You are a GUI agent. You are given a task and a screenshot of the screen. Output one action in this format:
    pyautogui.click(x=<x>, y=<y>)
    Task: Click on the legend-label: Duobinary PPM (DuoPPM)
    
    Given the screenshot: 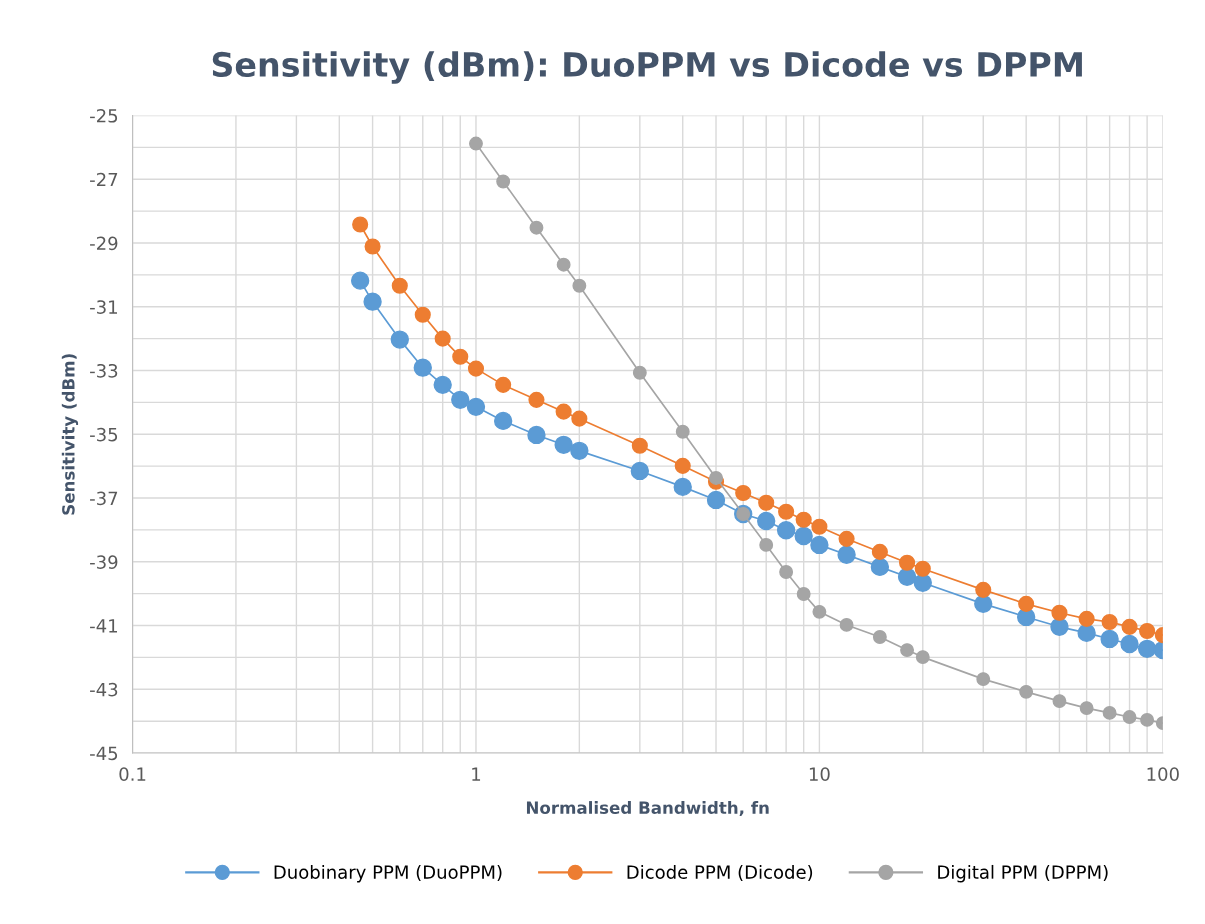 What is the action you would take?
    pyautogui.click(x=388, y=873)
    